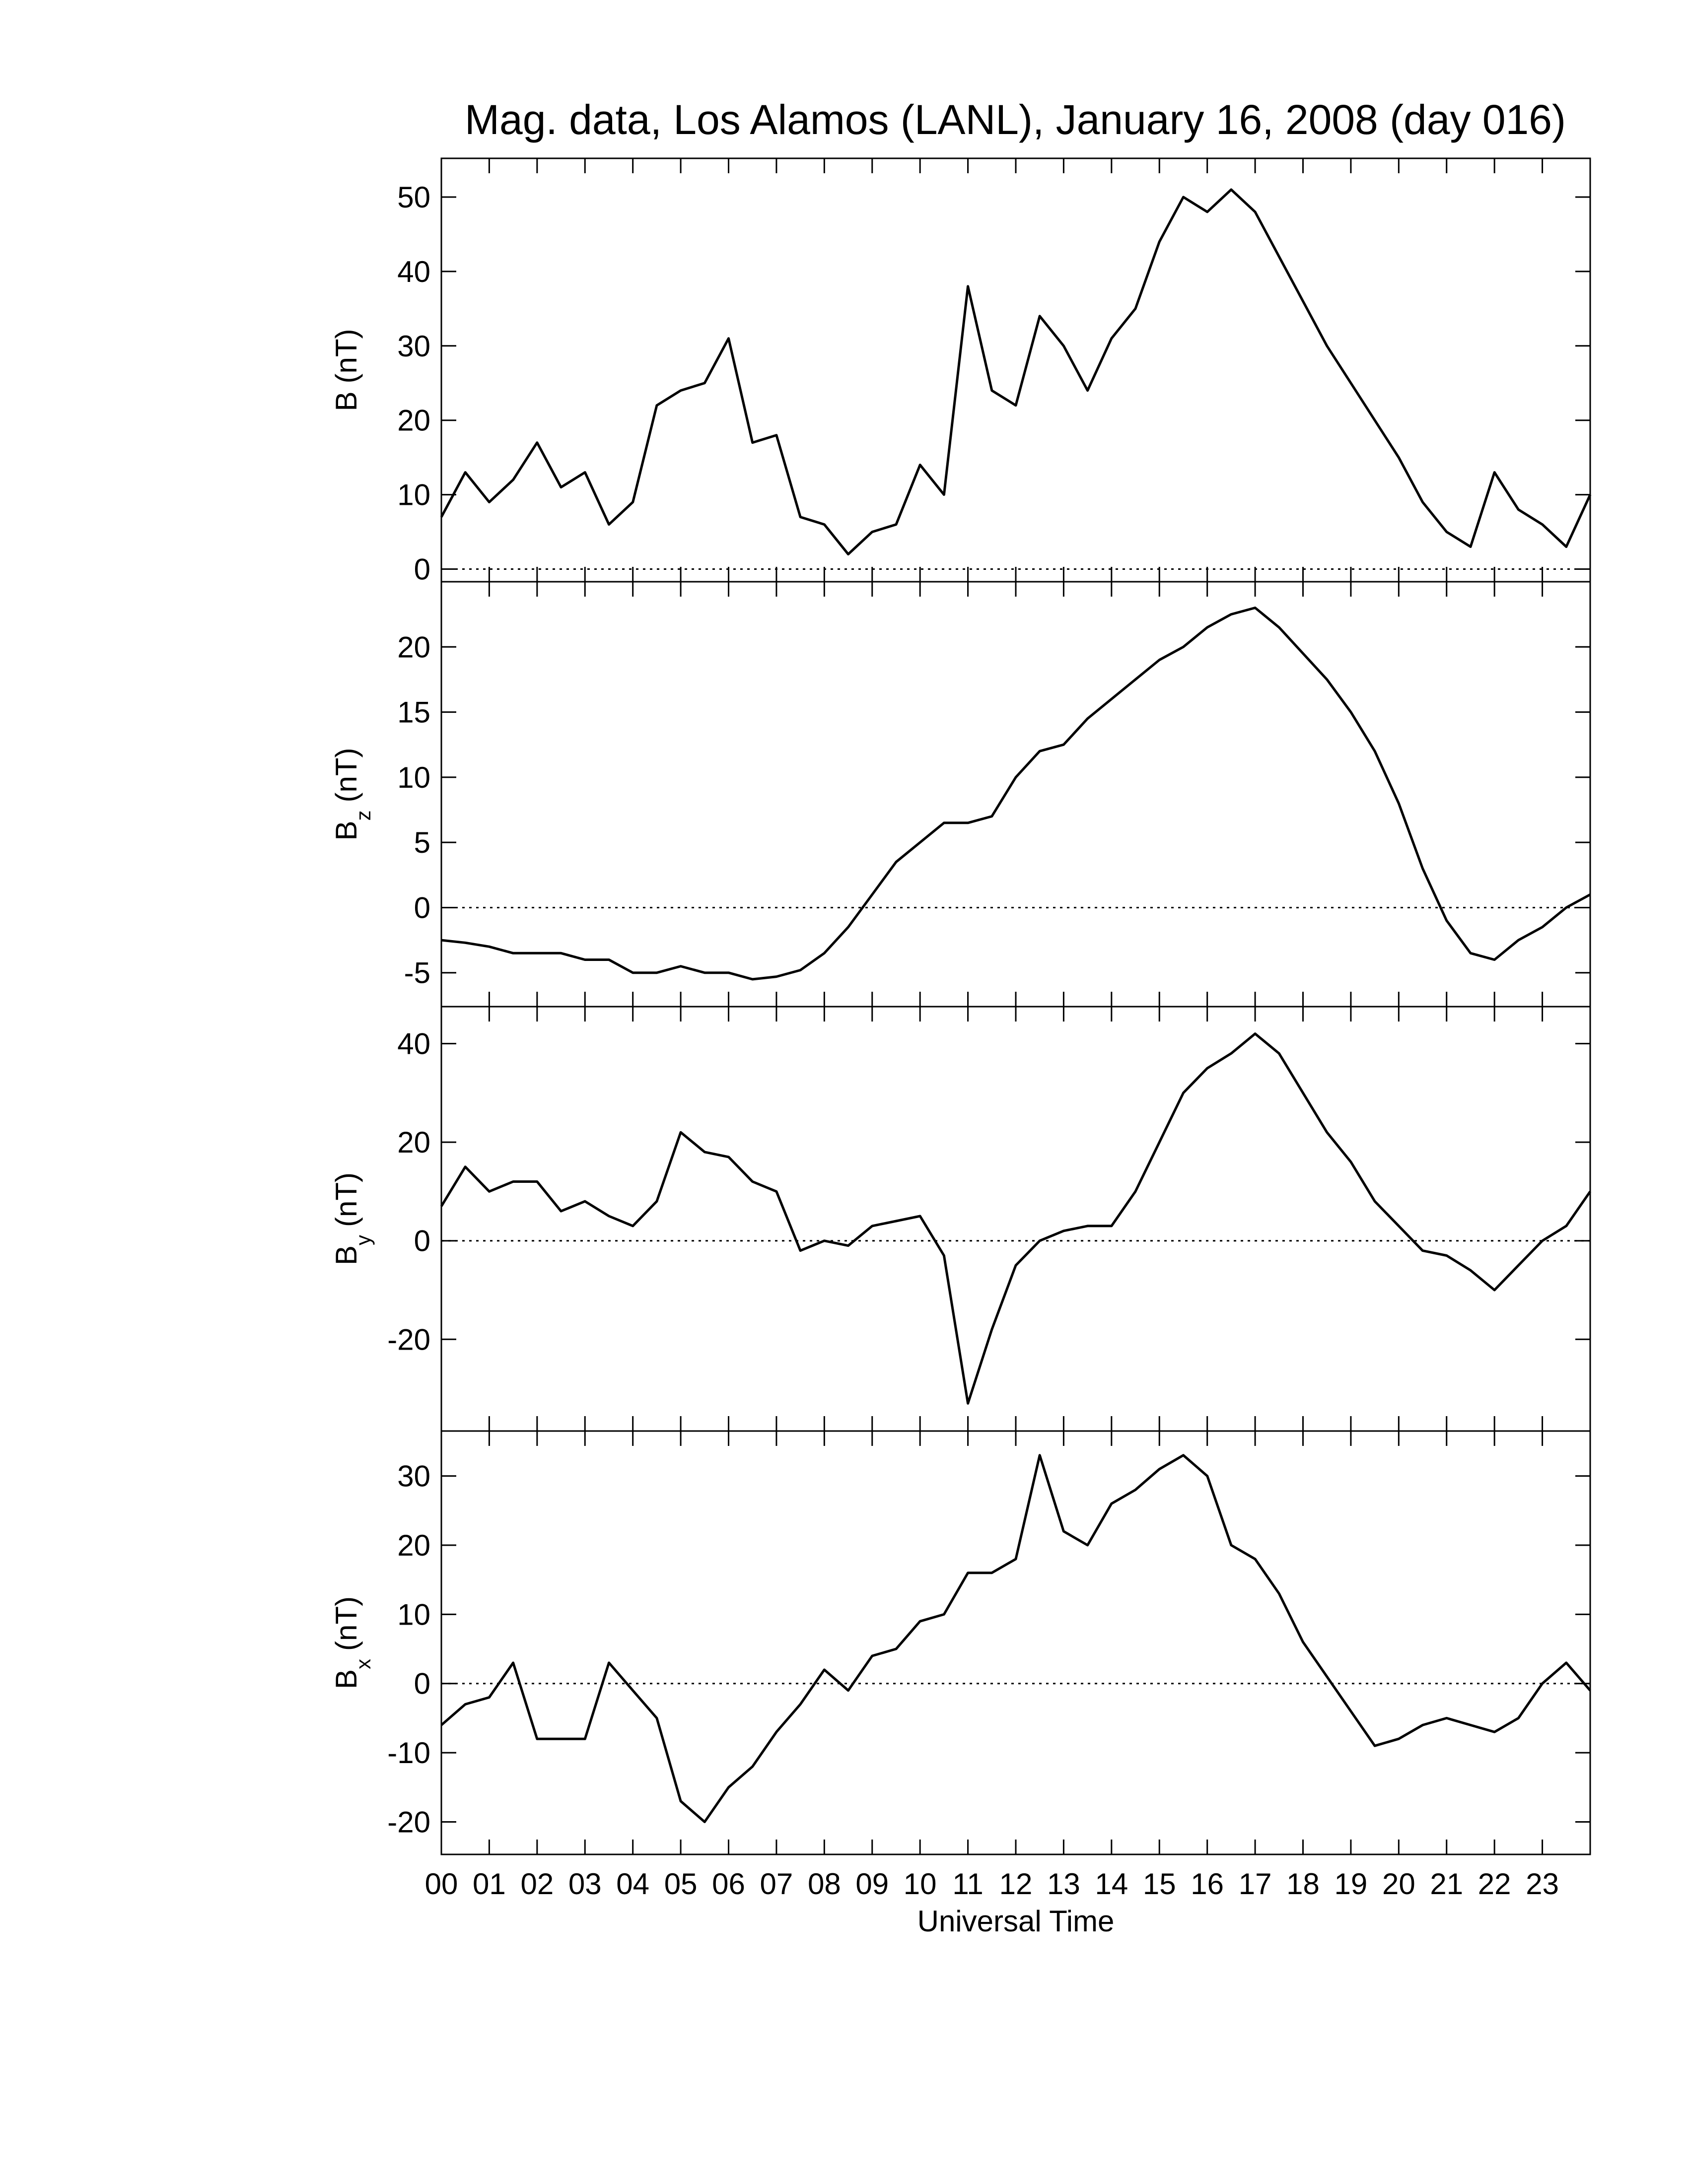 Image resolution: width=1688 pixels, height=2184 pixels. I want to click on y-tick-label: -5, so click(417, 973).